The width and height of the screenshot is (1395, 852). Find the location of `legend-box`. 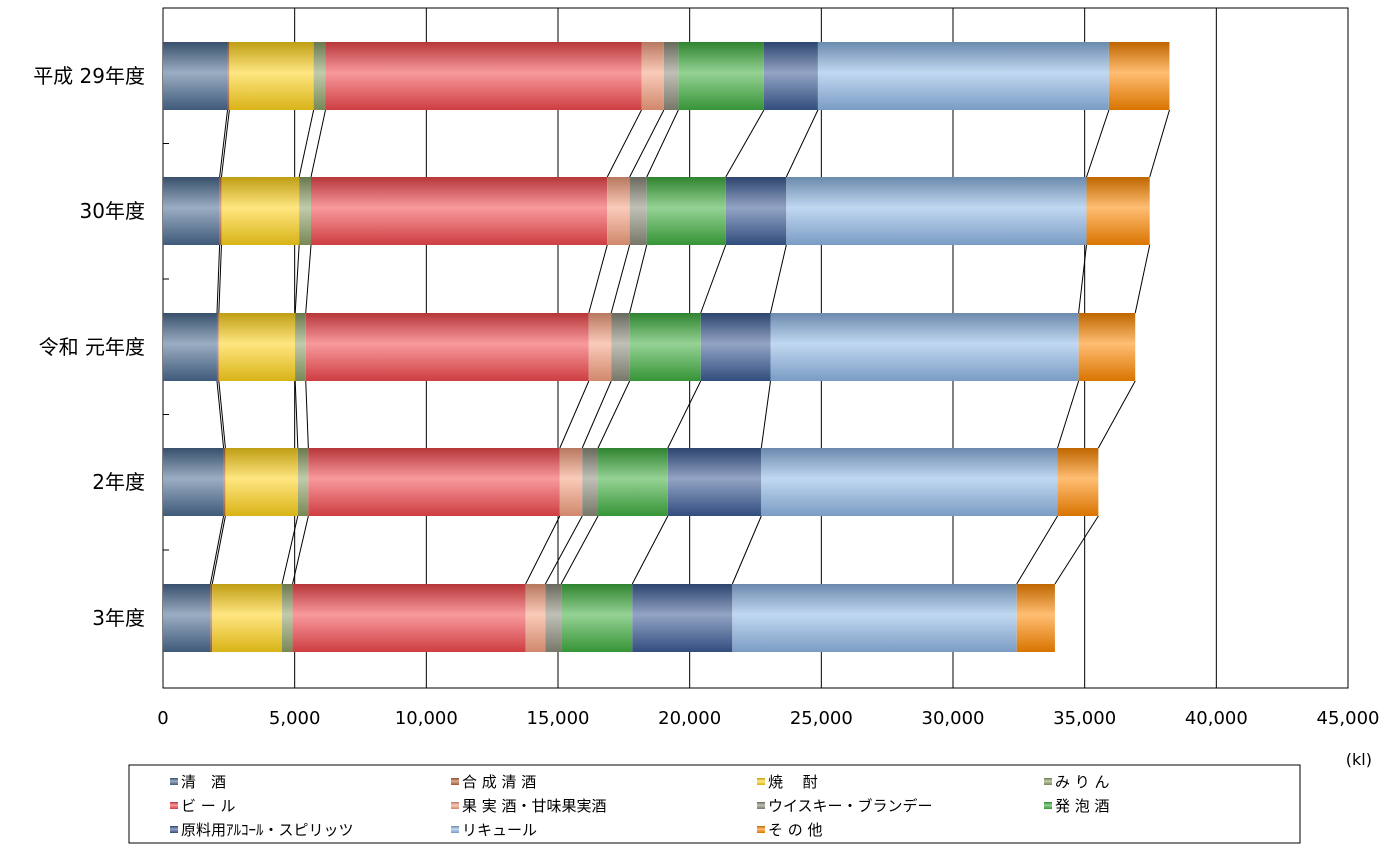

legend-box is located at coordinates (714, 804).